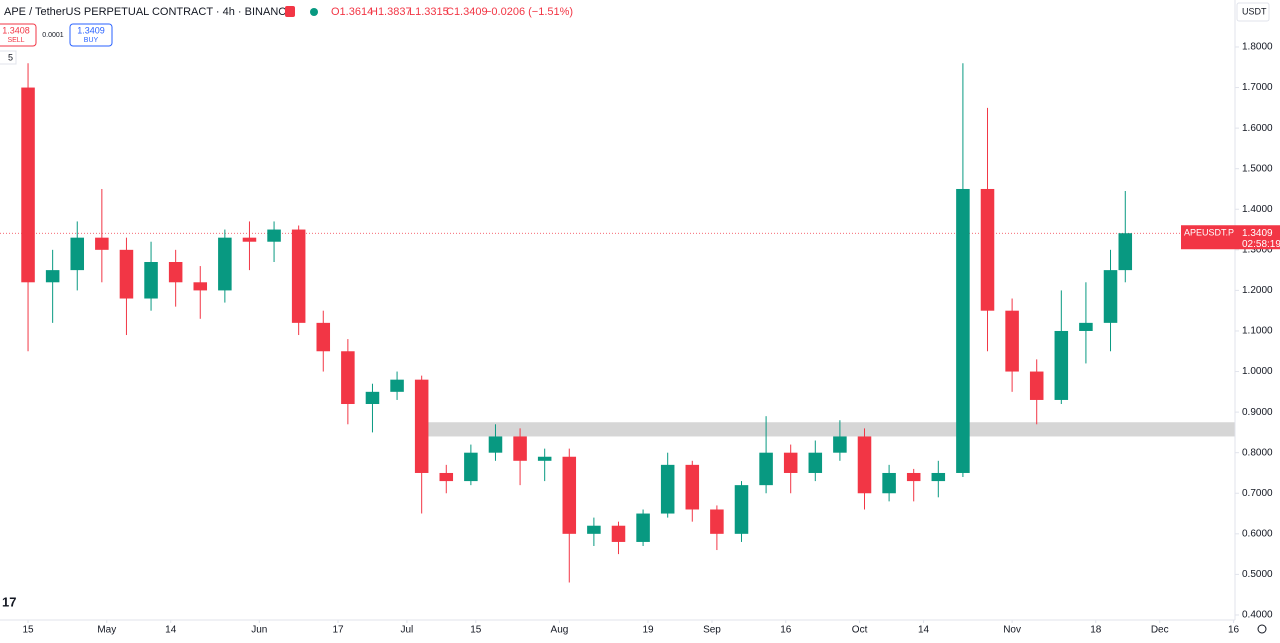 The height and width of the screenshot is (643, 1280). Describe the element at coordinates (1257, 290) in the screenshot. I see `y-tick-label: 1.2000` at that location.